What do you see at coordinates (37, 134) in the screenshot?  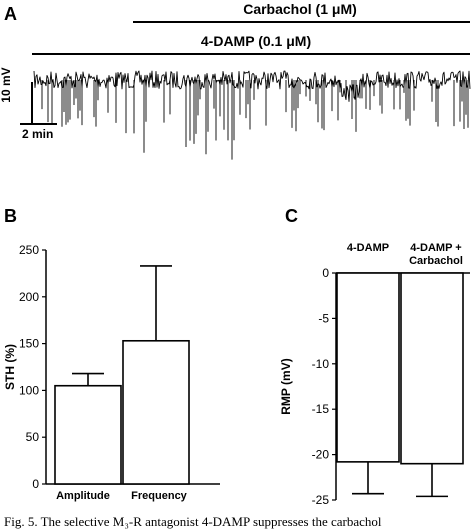 I see `scale-min-label: 2 min` at bounding box center [37, 134].